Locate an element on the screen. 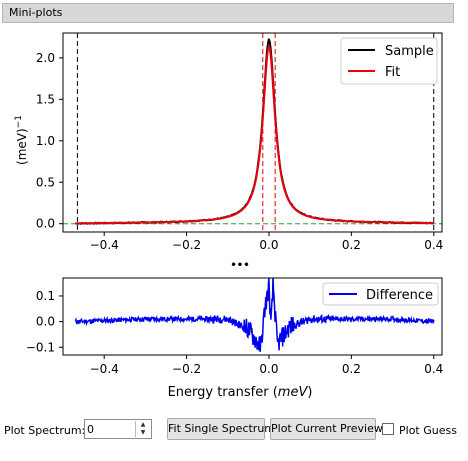  bottom-ytick-label: 0.0 is located at coordinates (45, 322).